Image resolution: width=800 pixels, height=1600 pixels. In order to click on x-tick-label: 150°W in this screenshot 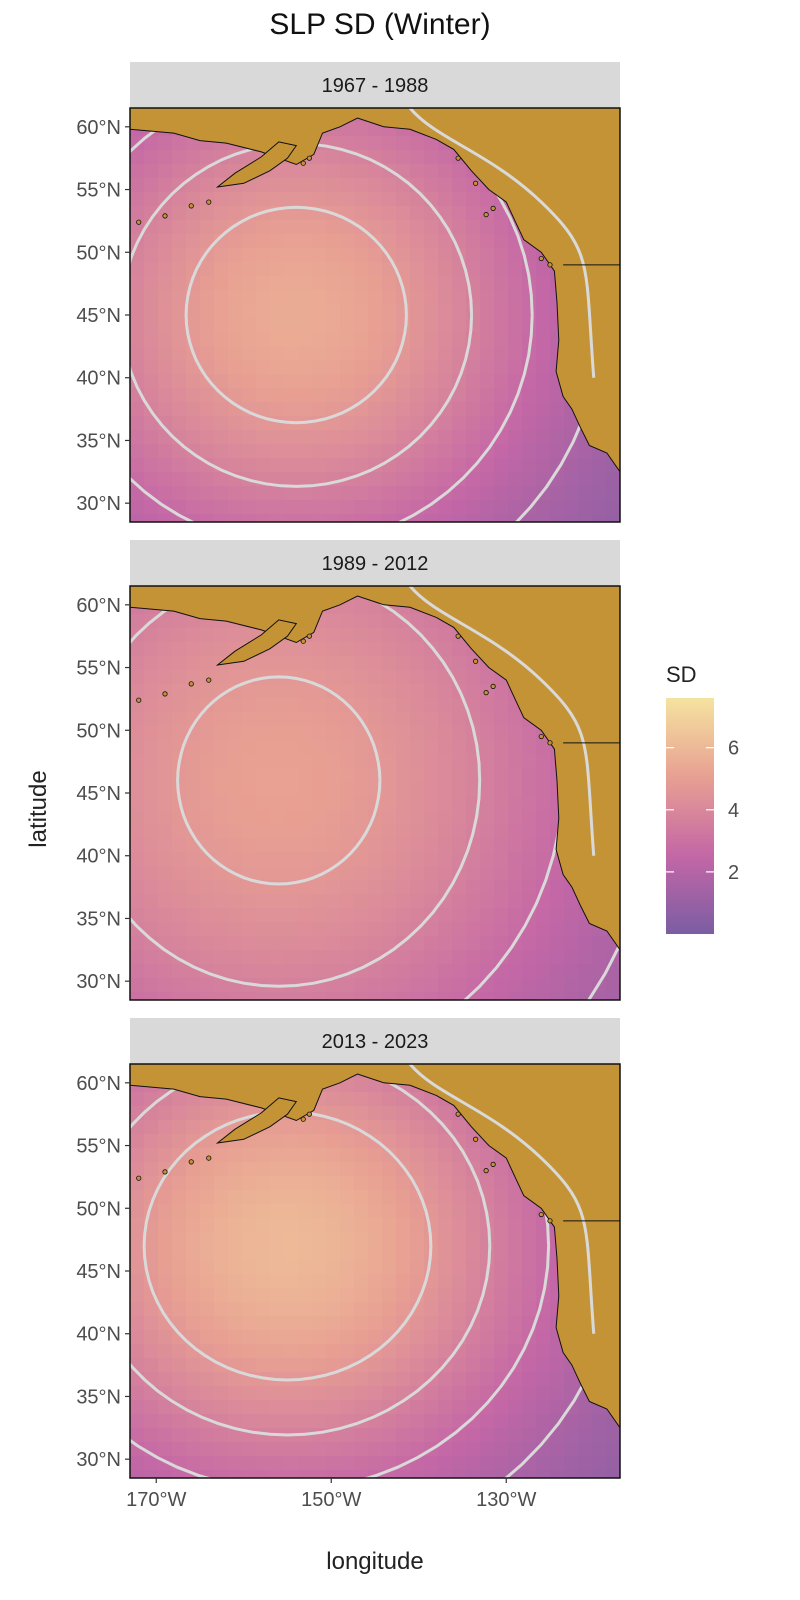, I will do `click(331, 1500)`.